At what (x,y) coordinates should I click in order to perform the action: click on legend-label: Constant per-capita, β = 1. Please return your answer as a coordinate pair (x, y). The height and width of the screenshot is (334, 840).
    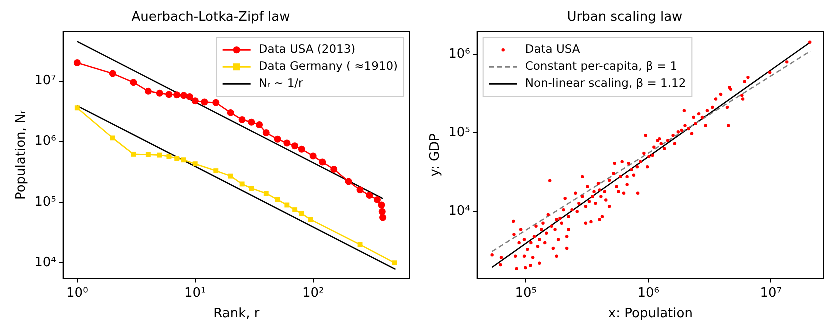
    Looking at the image, I should click on (601, 66).